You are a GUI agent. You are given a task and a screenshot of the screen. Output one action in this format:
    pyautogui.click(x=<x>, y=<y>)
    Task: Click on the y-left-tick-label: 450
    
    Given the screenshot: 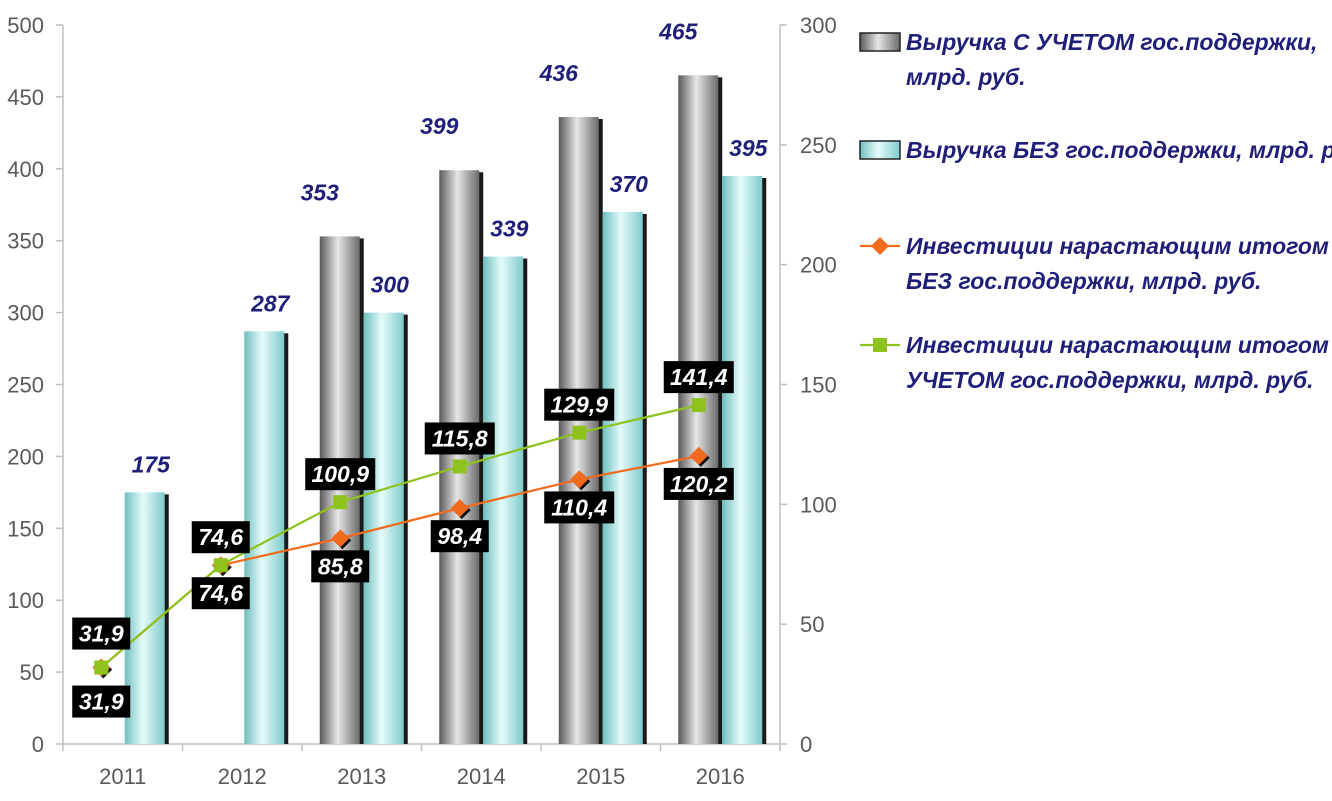 What is the action you would take?
    pyautogui.click(x=25, y=97)
    